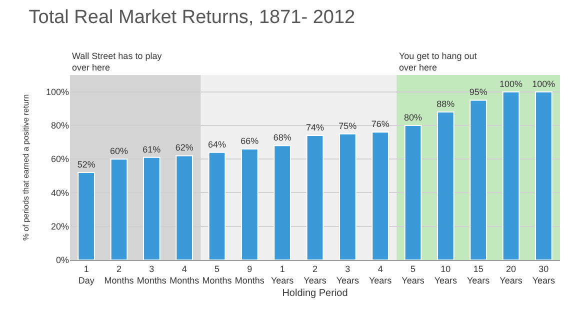  Describe the element at coordinates (249, 275) in the screenshot. I see `x-tick-label: 9 Months` at that location.